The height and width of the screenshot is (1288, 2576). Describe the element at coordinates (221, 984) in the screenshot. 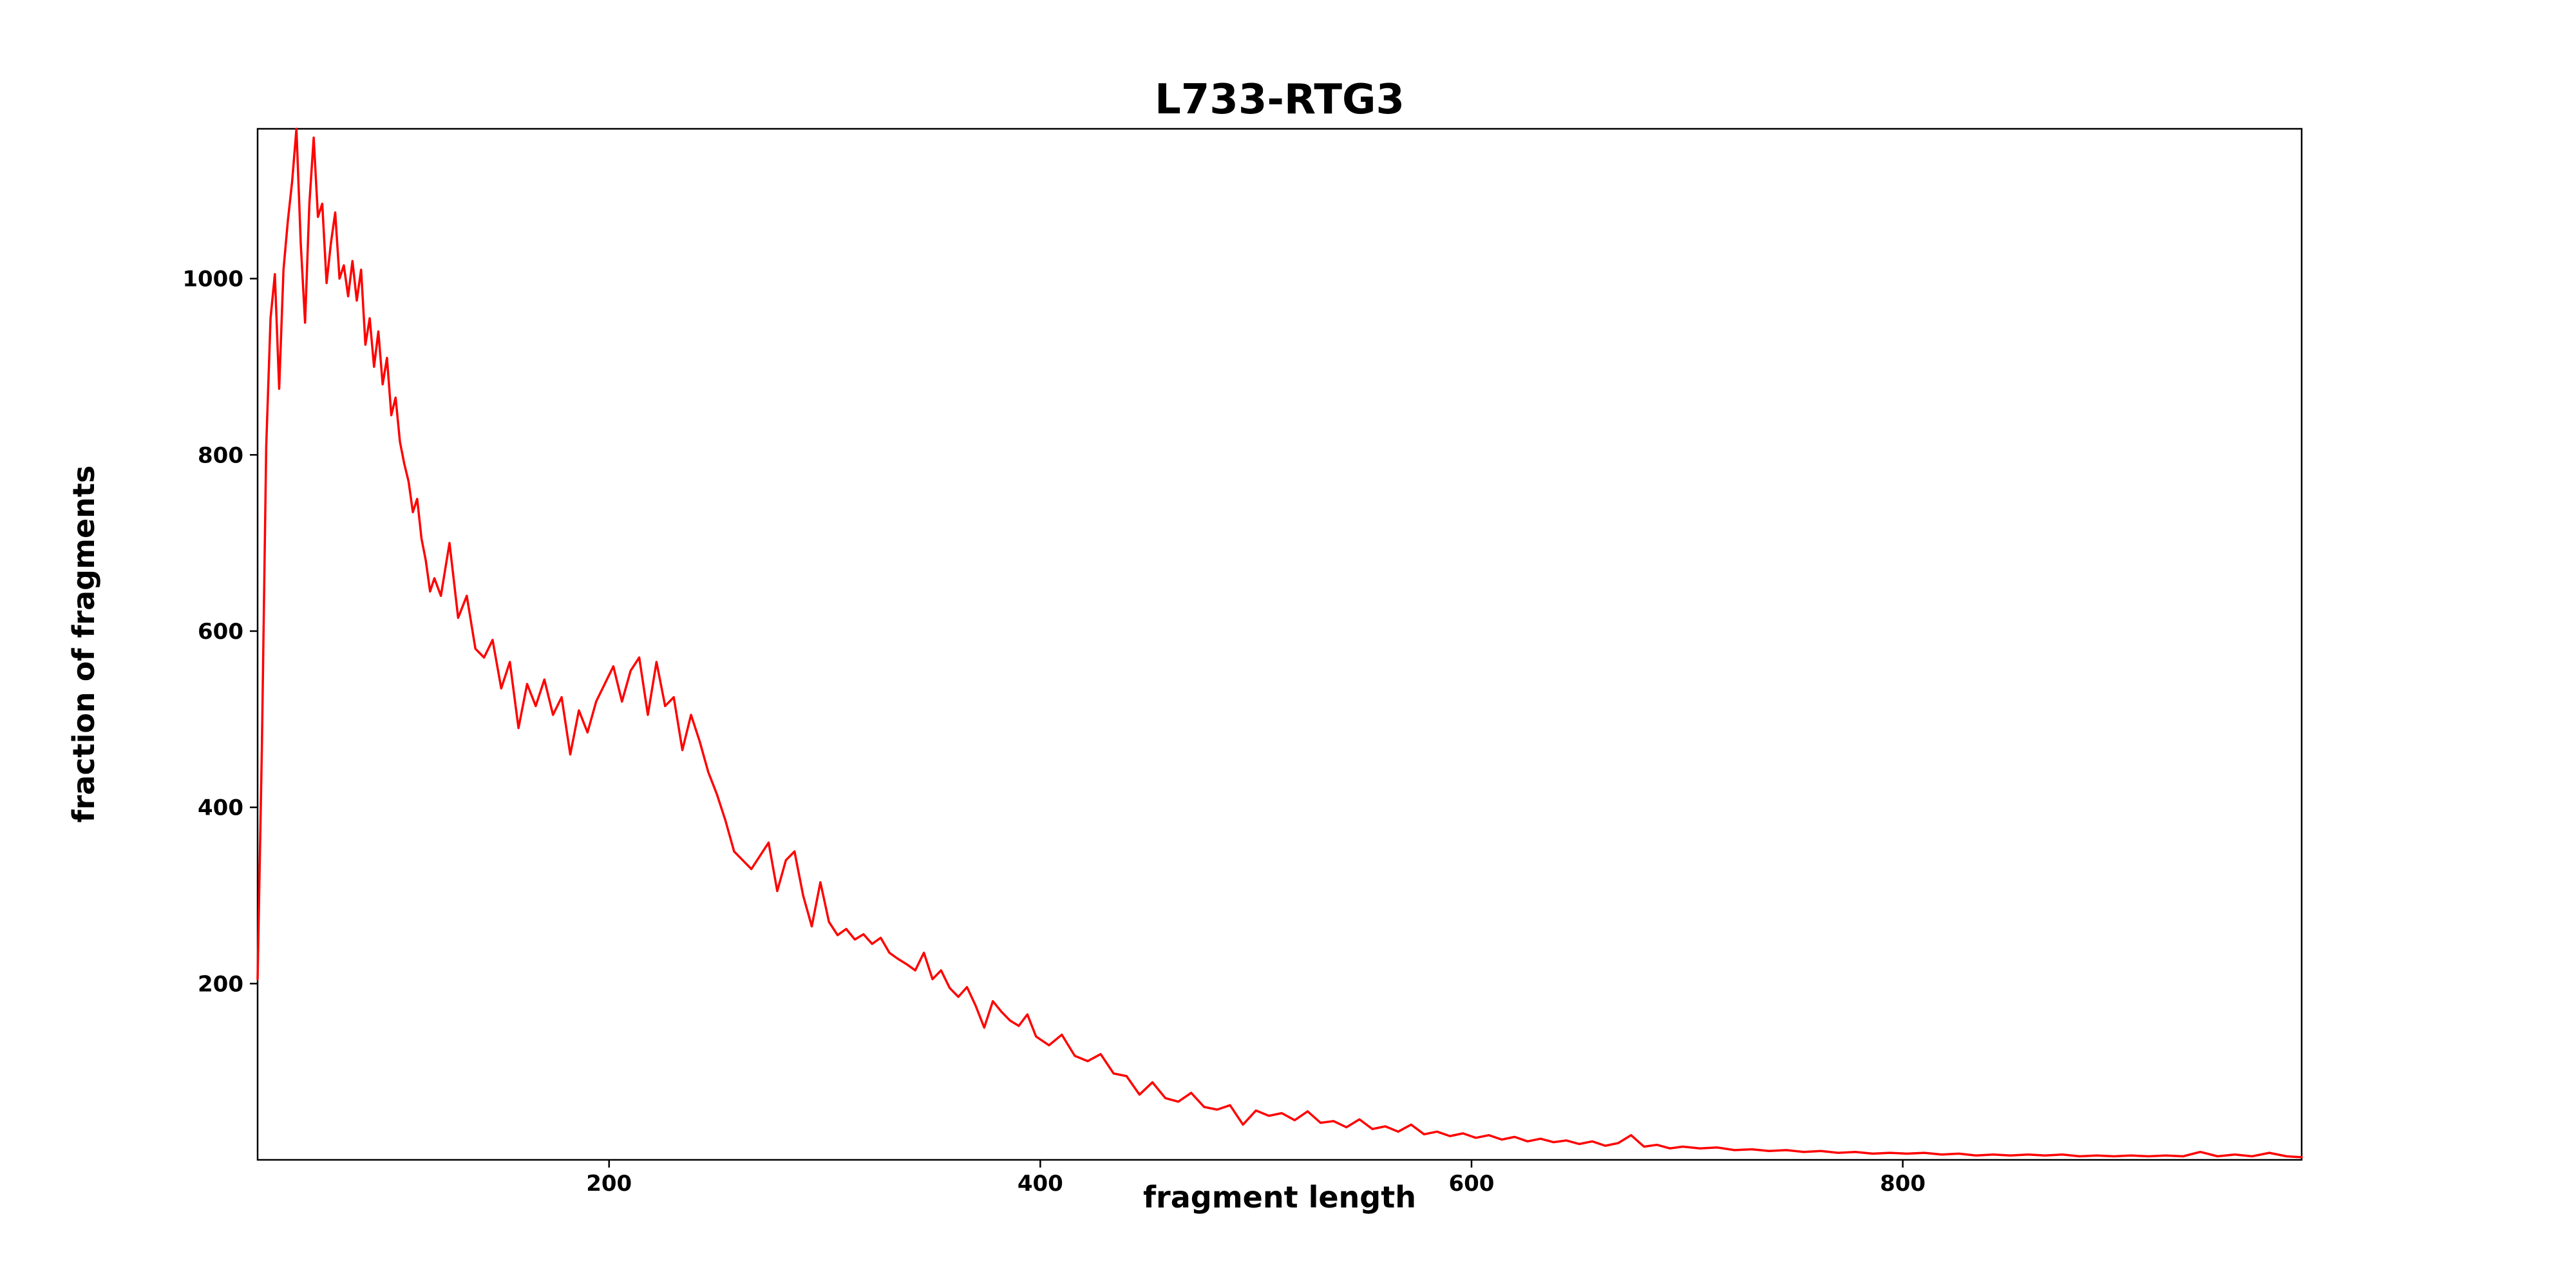

I see `y-tick-label: 200` at that location.